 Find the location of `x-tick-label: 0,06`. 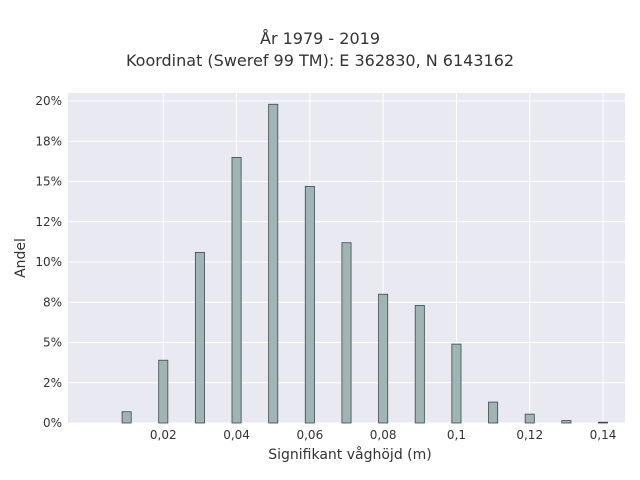

x-tick-label: 0,06 is located at coordinates (309, 435).